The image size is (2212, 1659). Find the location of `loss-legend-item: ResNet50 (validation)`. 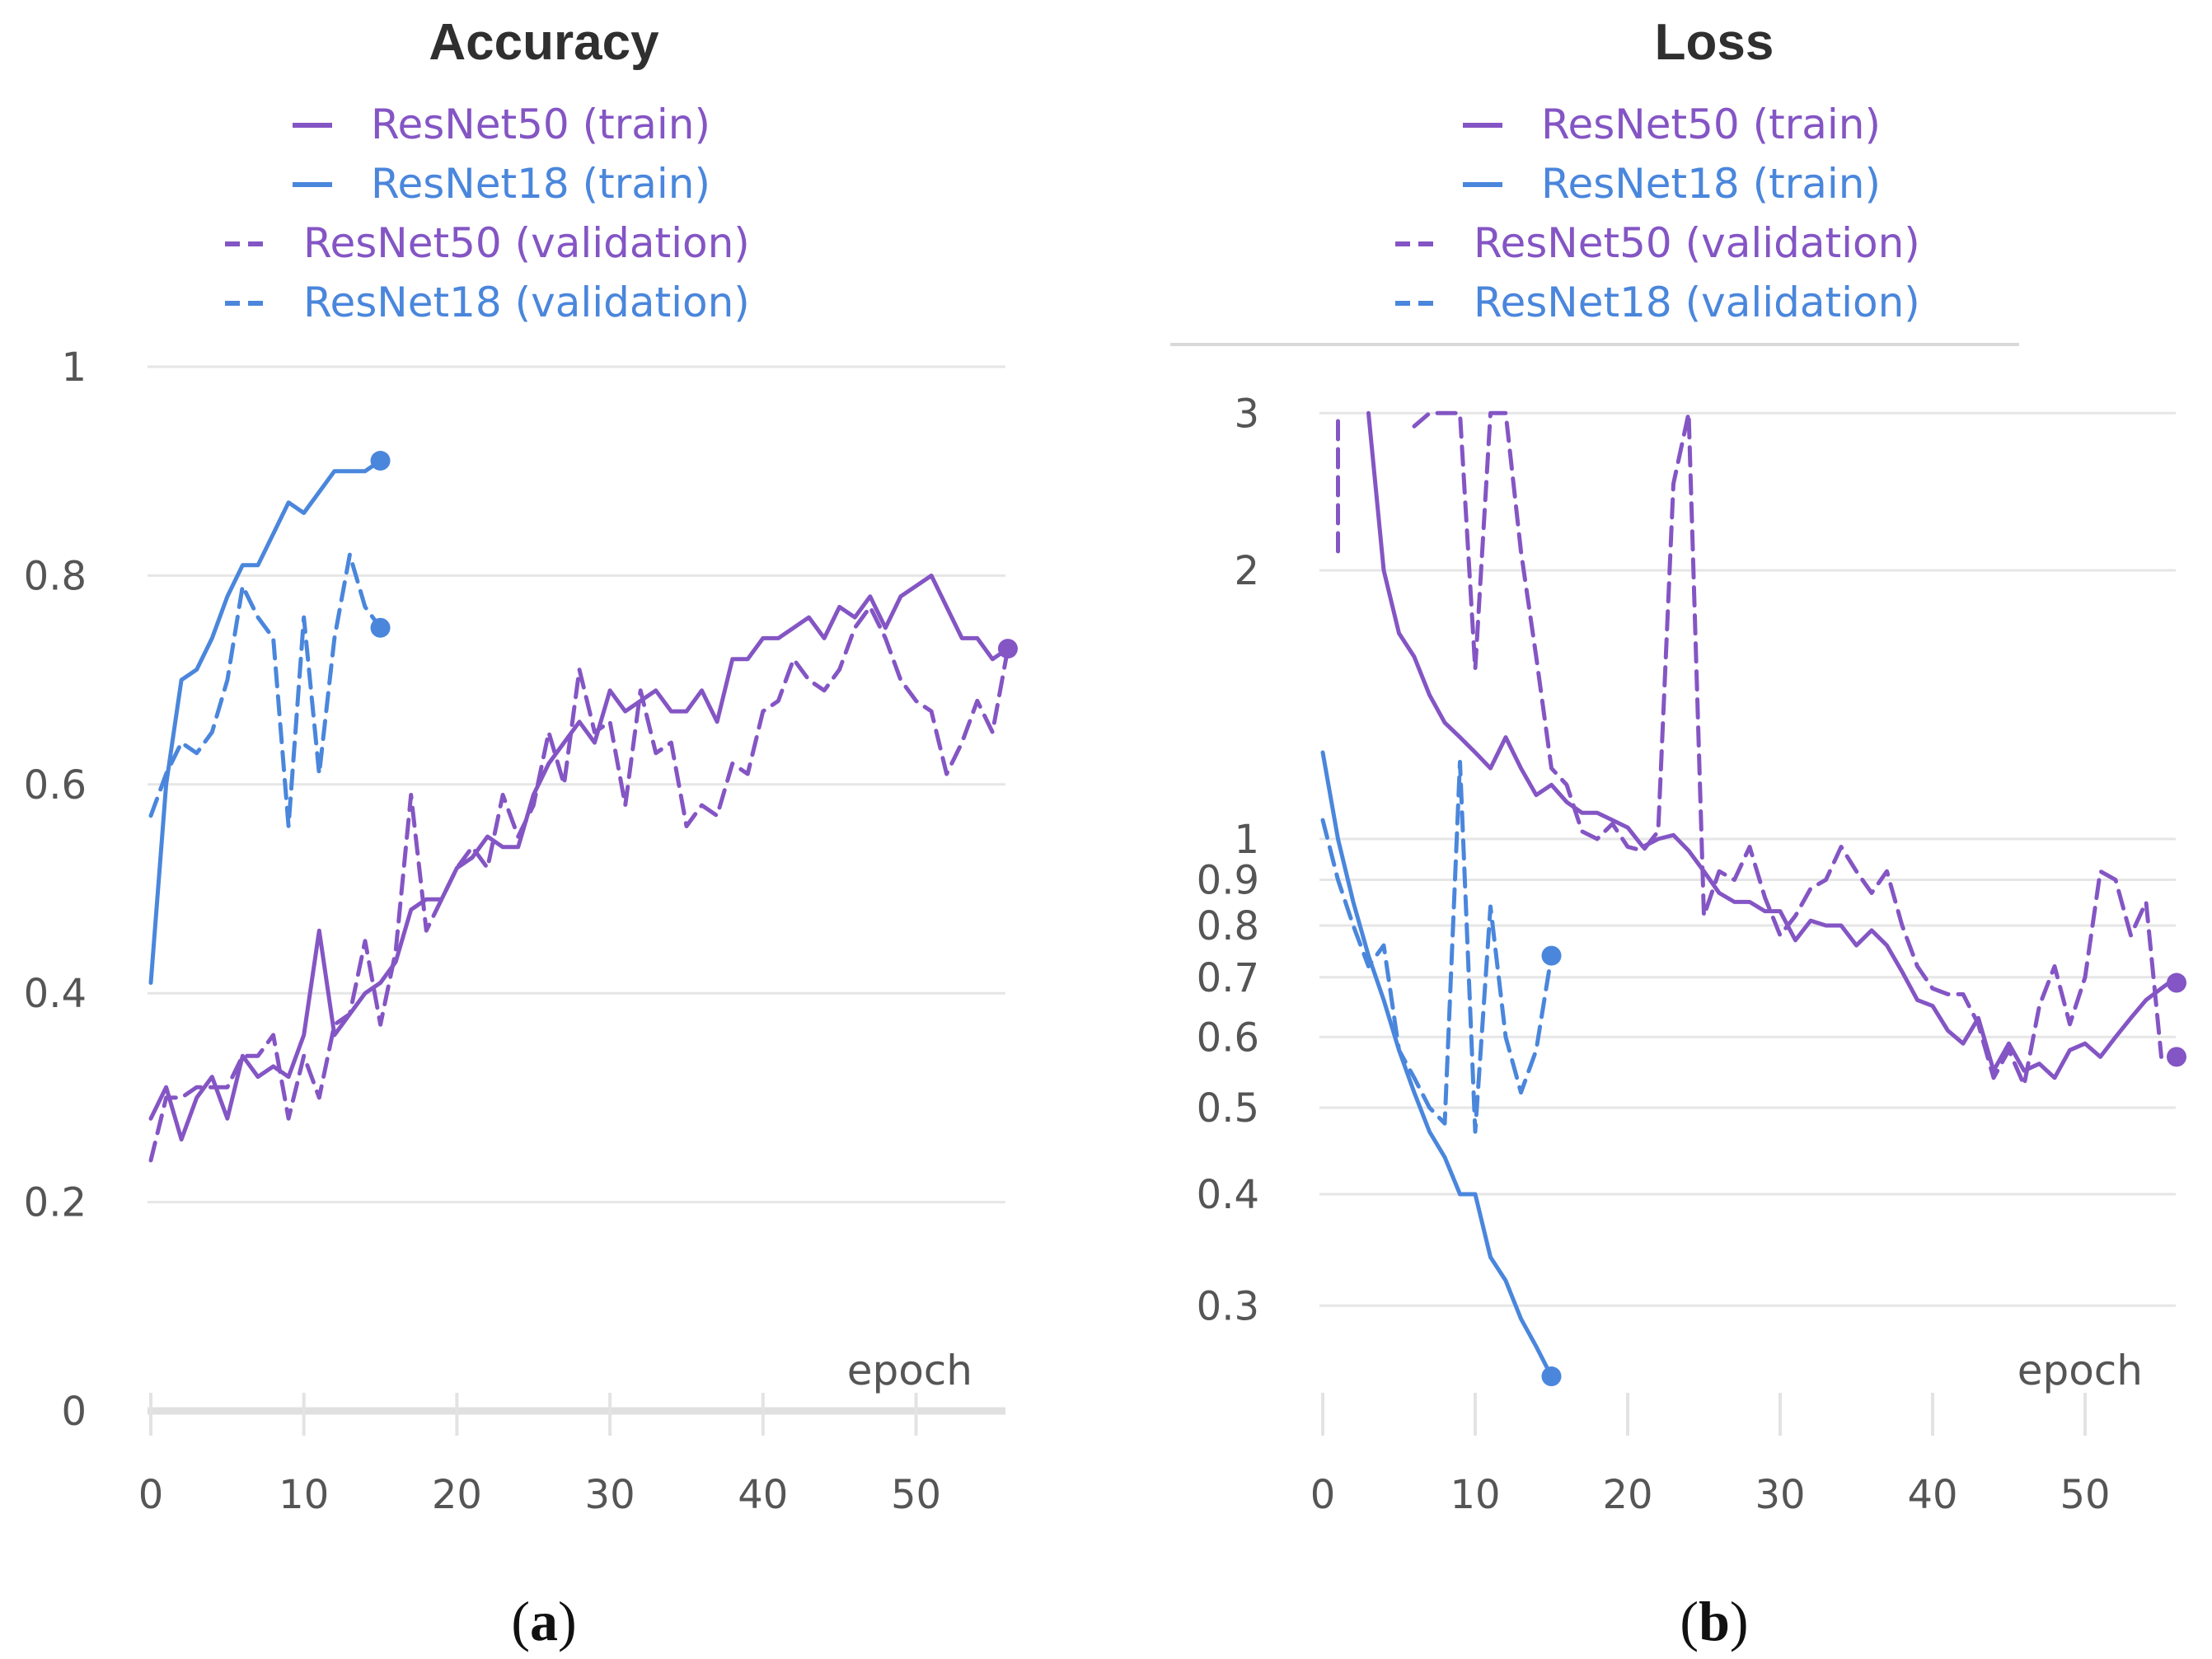

loss-legend-item: ResNet50 (validation) is located at coordinates (1657, 243).